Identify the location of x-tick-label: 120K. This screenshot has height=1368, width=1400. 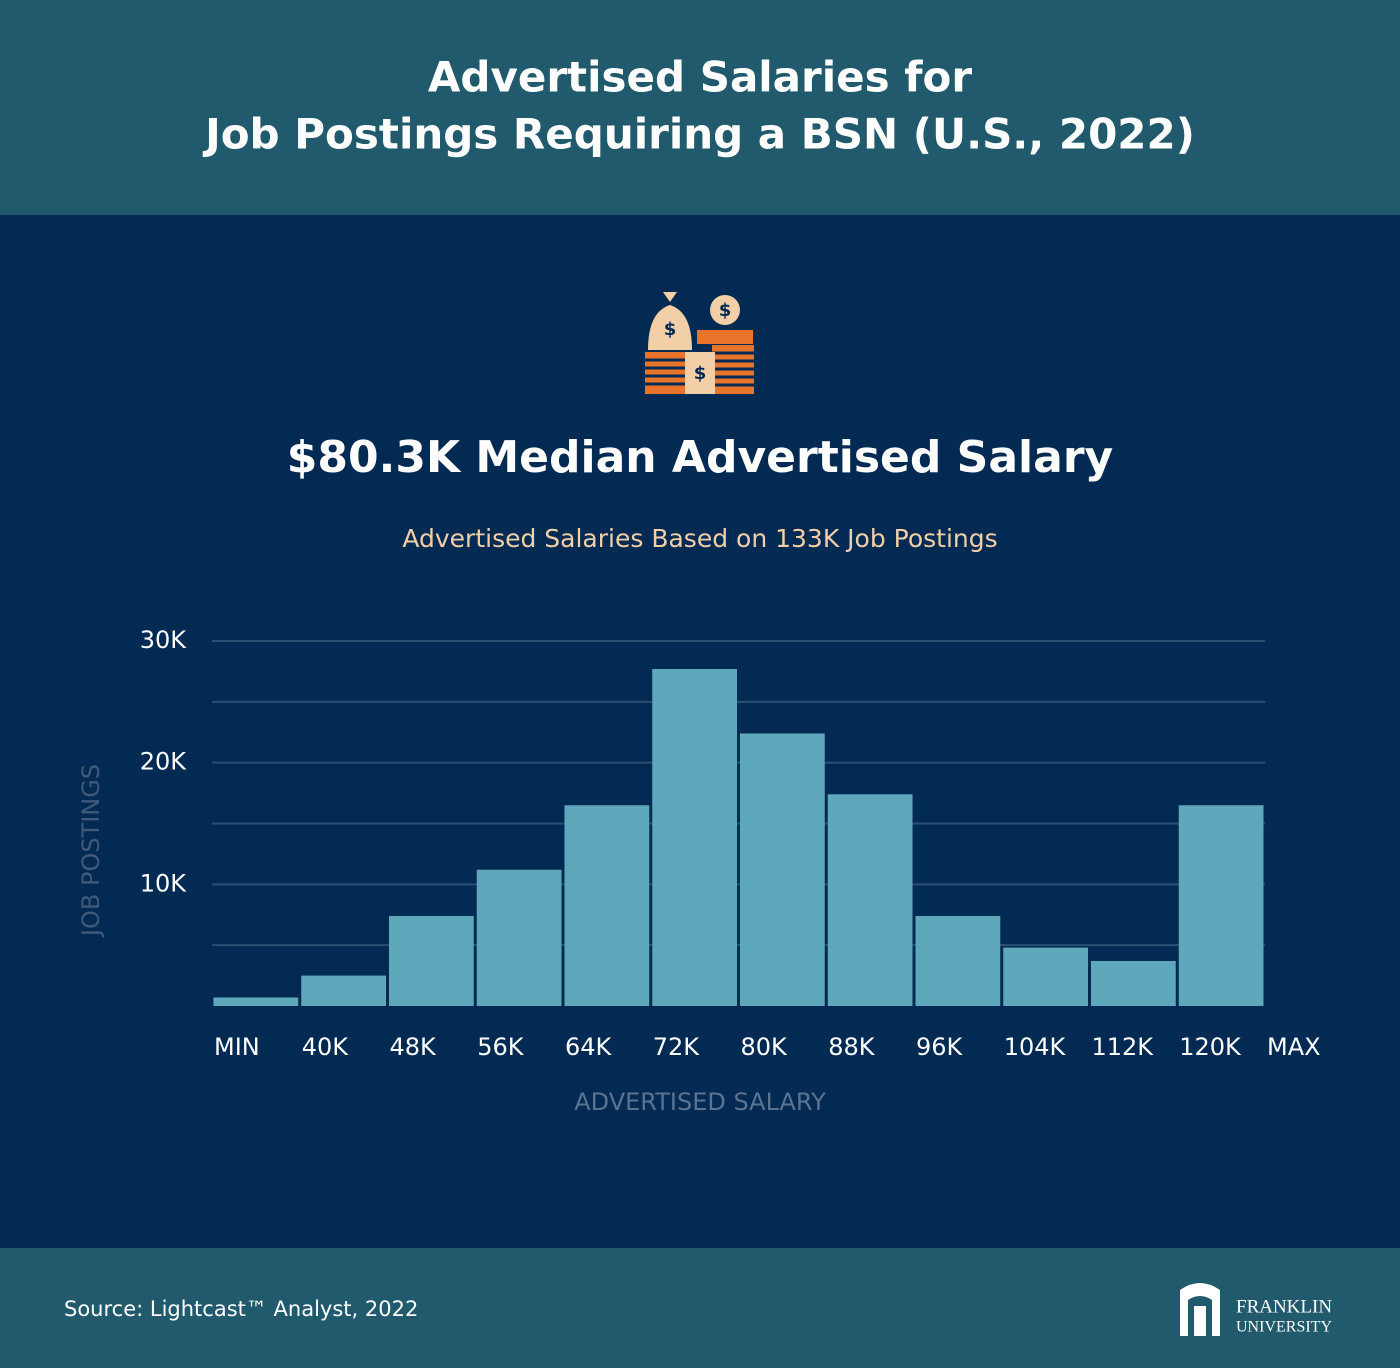
(1210, 1047).